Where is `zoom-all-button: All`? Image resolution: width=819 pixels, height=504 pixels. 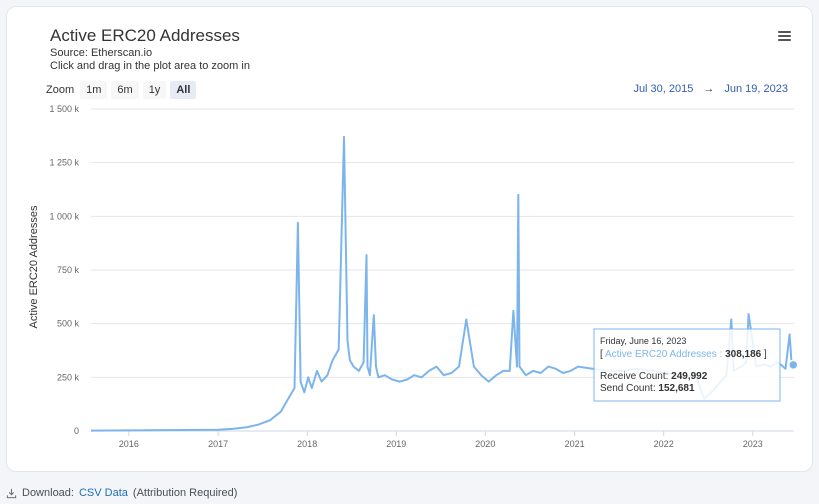 zoom-all-button: All is located at coordinates (183, 90).